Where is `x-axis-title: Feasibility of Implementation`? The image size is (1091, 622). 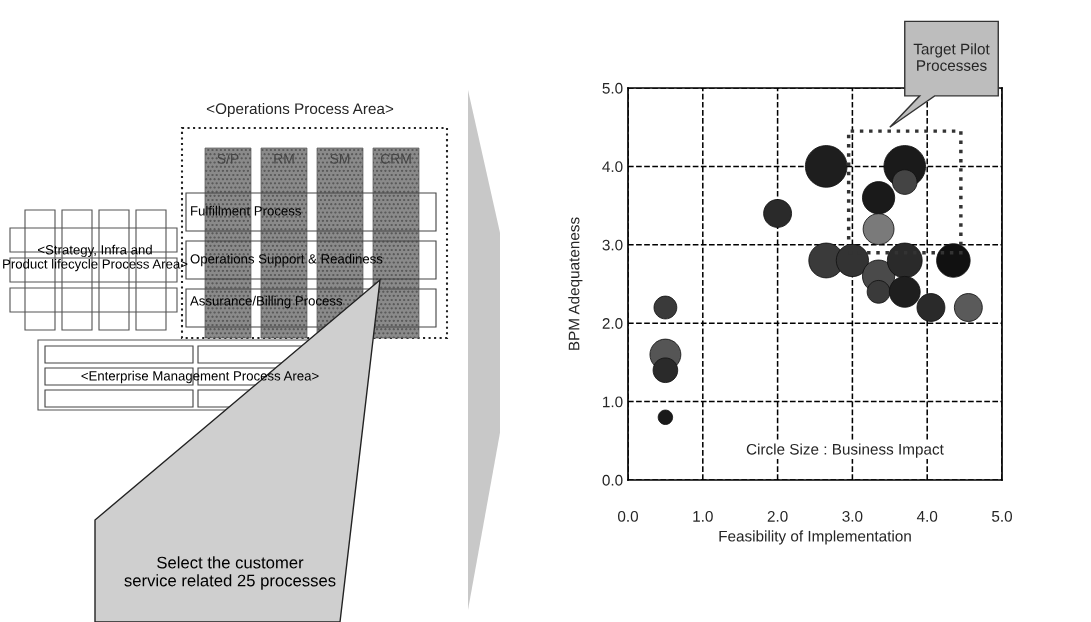
x-axis-title: Feasibility of Implementation is located at coordinates (815, 537).